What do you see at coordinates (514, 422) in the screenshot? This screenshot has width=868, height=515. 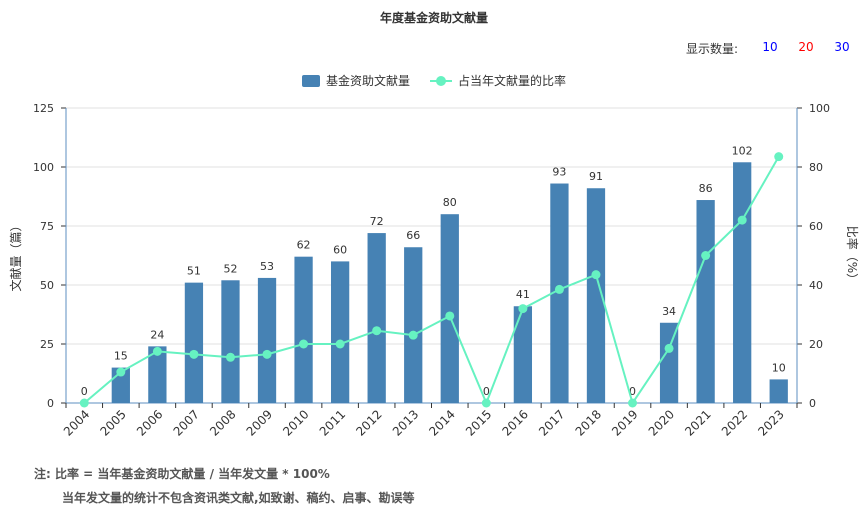 I see `x-tick-label: 2016` at bounding box center [514, 422].